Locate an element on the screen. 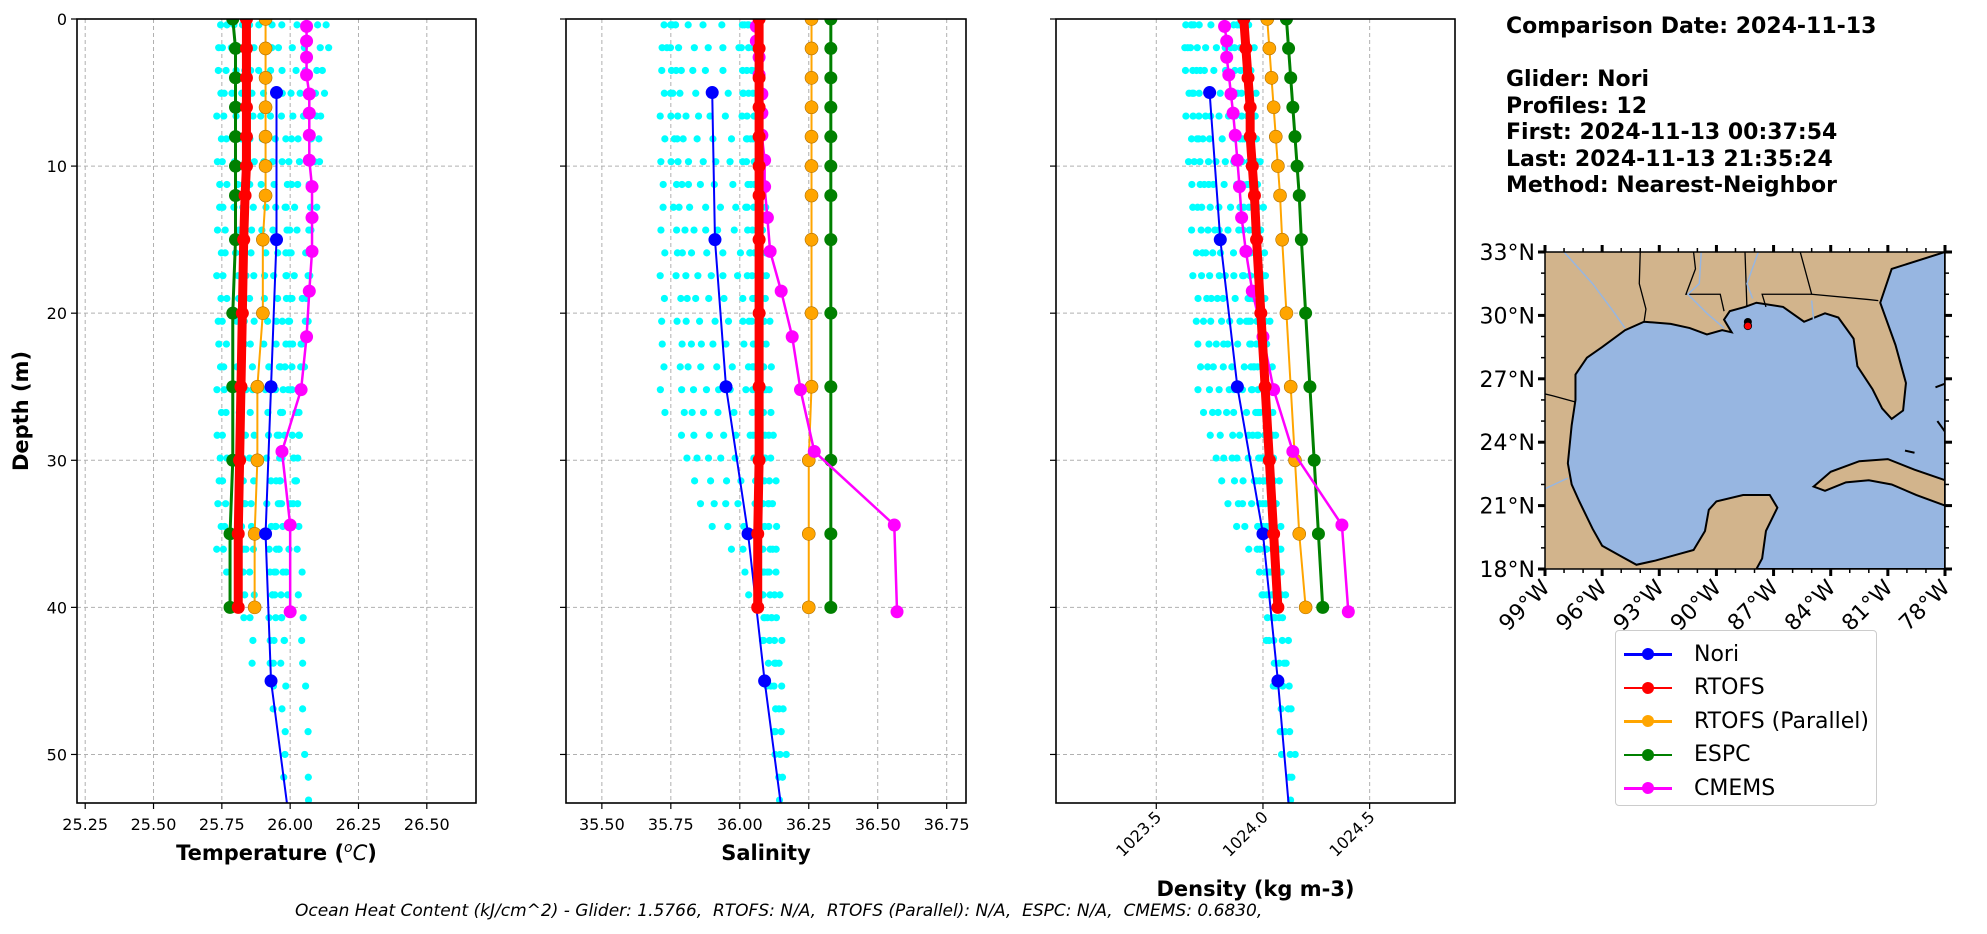 The image size is (1987, 934). legend-line-marker-icon is located at coordinates (1648, 721).